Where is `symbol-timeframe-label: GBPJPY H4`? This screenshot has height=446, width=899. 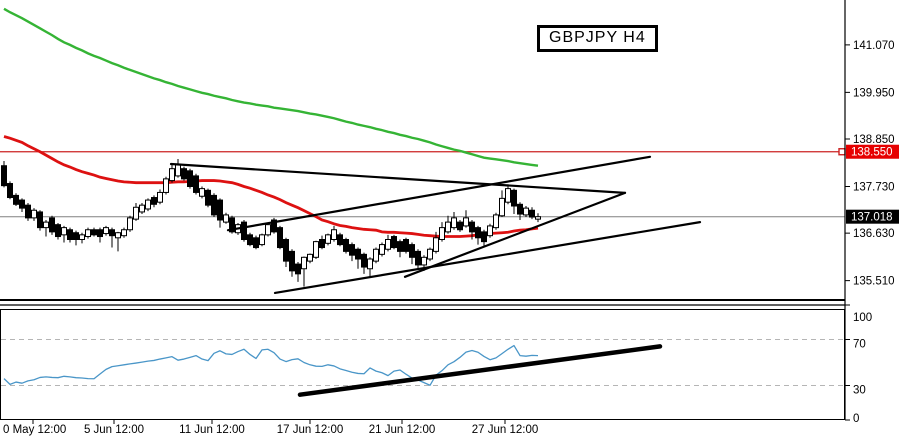 symbol-timeframe-label: GBPJPY H4 is located at coordinates (597, 38).